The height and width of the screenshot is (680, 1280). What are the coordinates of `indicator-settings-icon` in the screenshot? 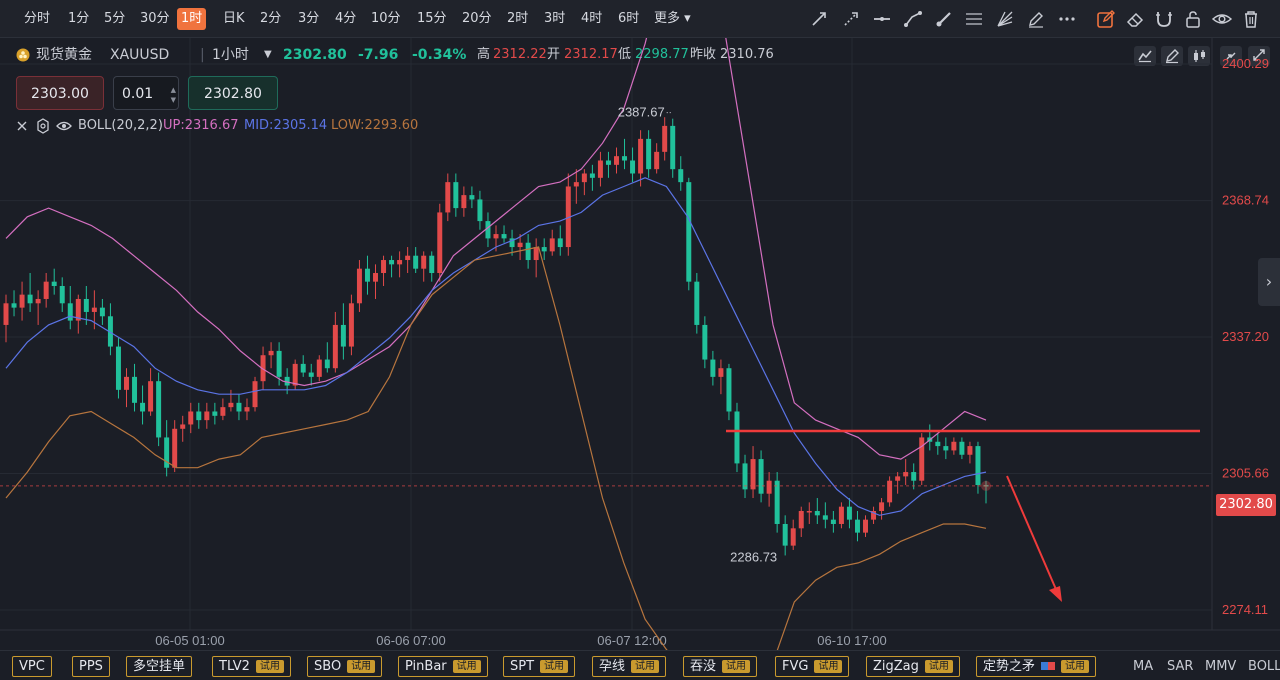 It's located at (1145, 56).